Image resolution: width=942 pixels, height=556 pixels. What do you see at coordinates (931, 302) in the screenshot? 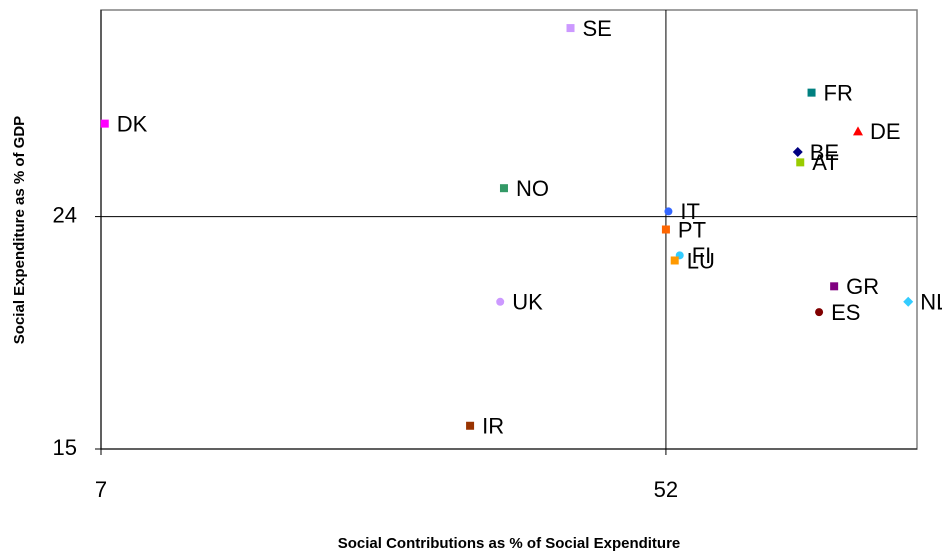
I see `point-label: NL` at bounding box center [931, 302].